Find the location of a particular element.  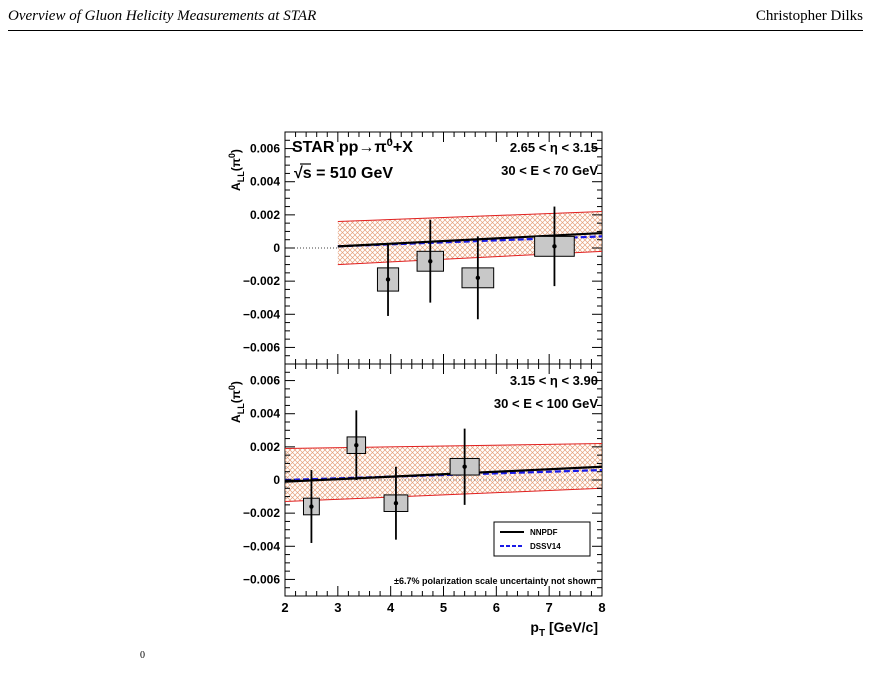

x-tick-label: 4 is located at coordinates (391, 607).